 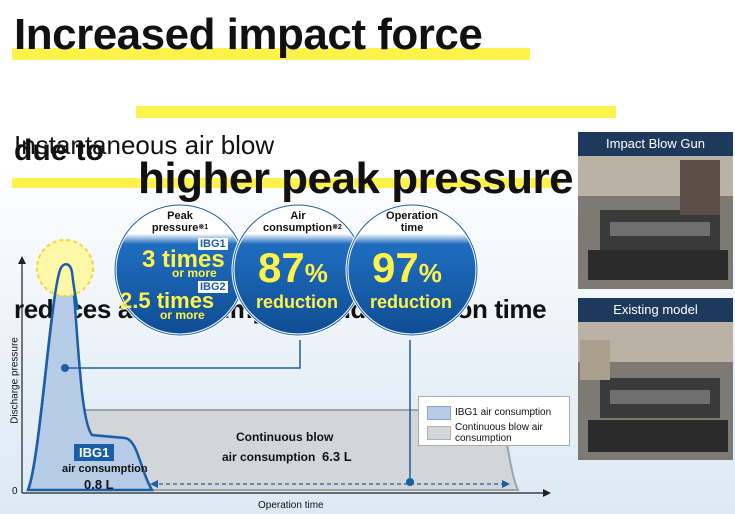 I want to click on legend-item-continuous-1: Continuous blow air, so click(x=499, y=427).